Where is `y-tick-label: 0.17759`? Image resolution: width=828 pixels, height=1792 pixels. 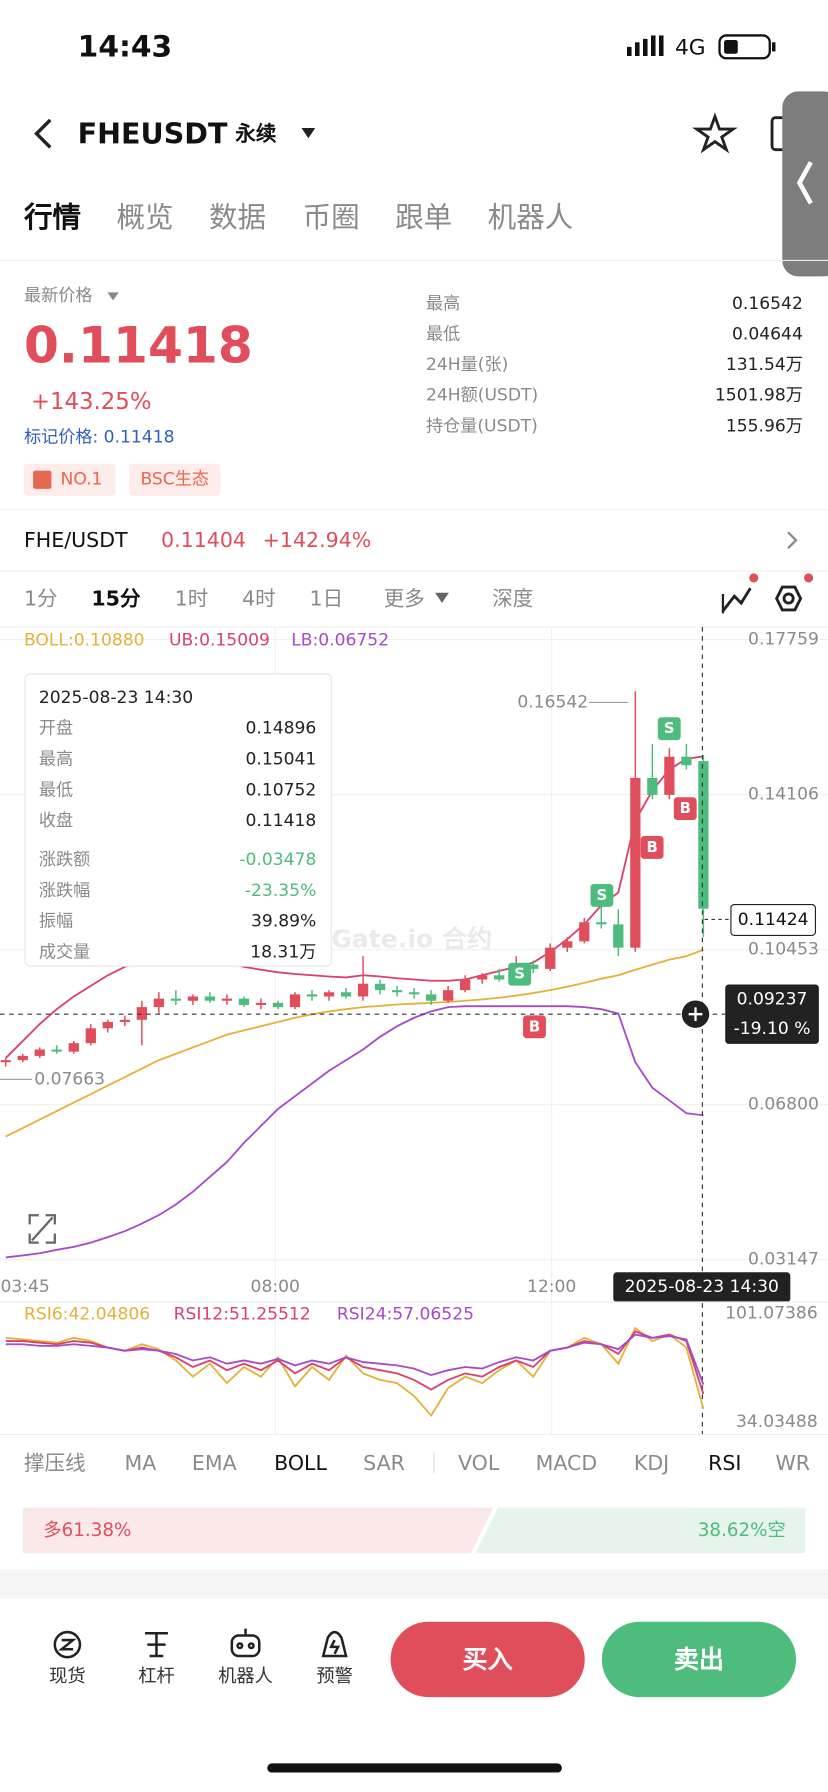 y-tick-label: 0.17759 is located at coordinates (783, 640).